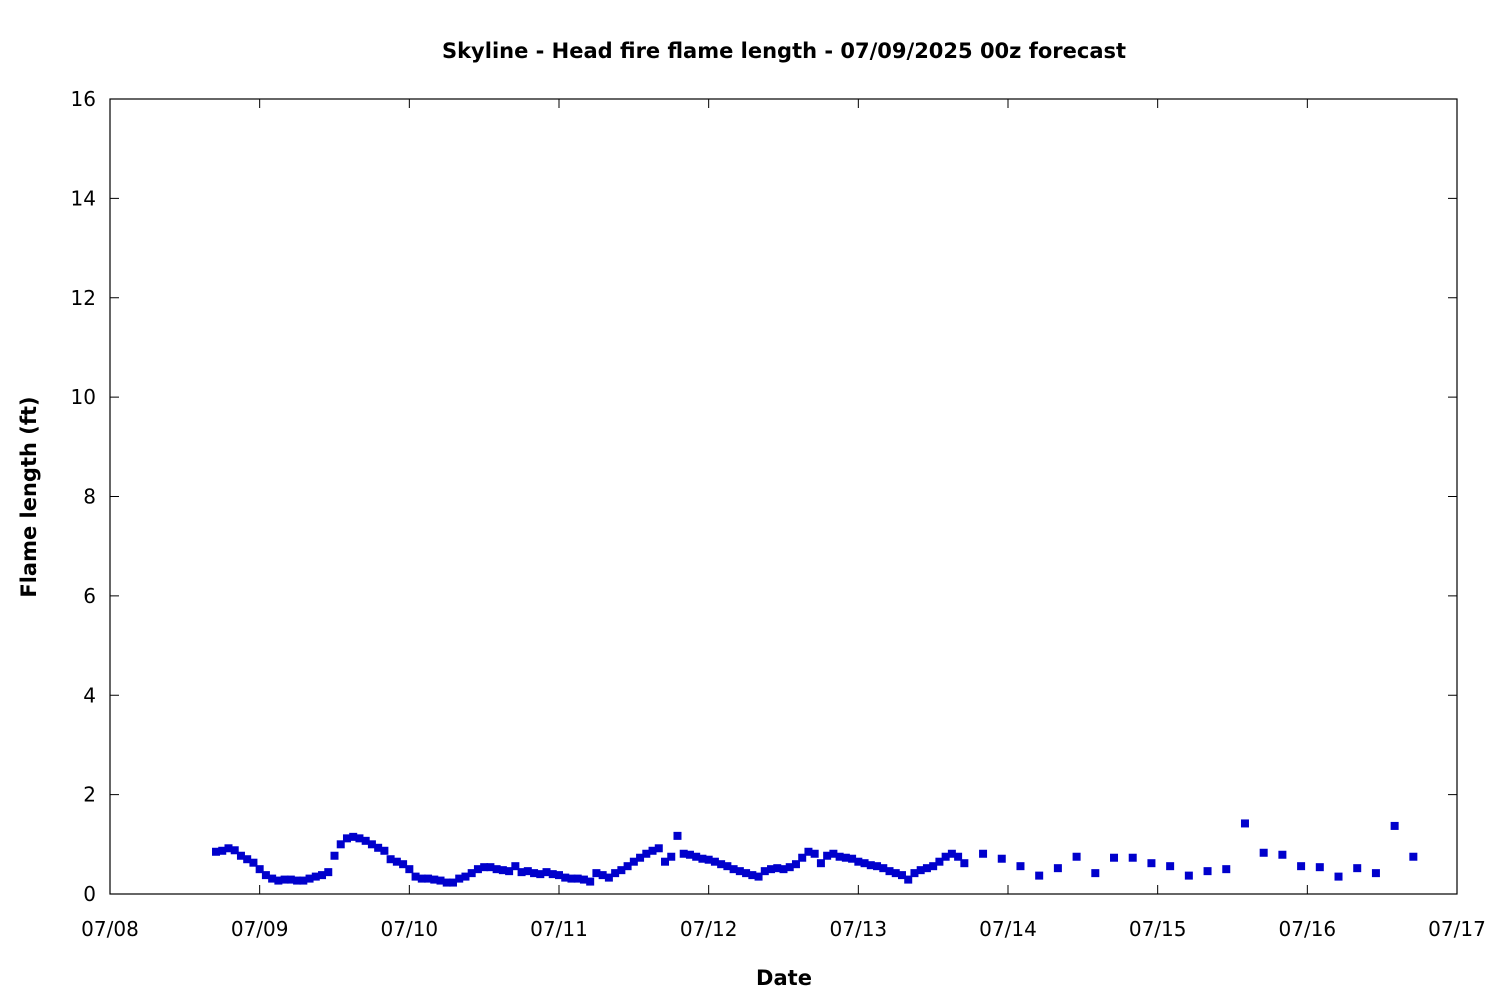  What do you see at coordinates (1008, 929) in the screenshot?
I see `x-tick-label: 07/14` at bounding box center [1008, 929].